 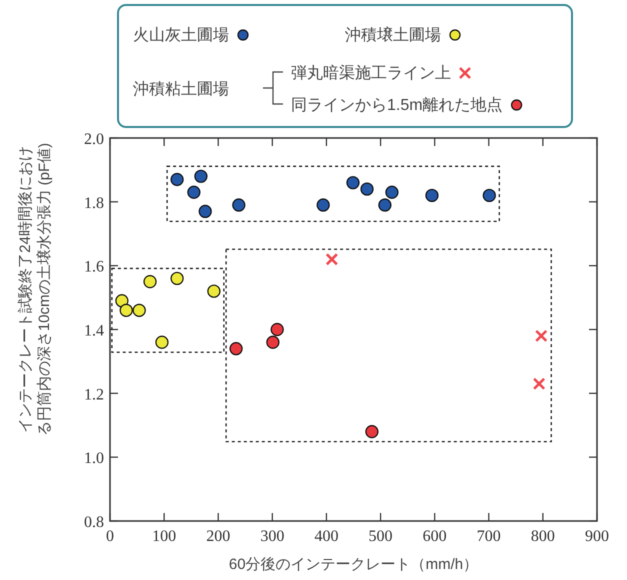 What do you see at coordinates (353, 564) in the screenshot?
I see `x-axis-title: 60分後のインテークレート（mm/h）` at bounding box center [353, 564].